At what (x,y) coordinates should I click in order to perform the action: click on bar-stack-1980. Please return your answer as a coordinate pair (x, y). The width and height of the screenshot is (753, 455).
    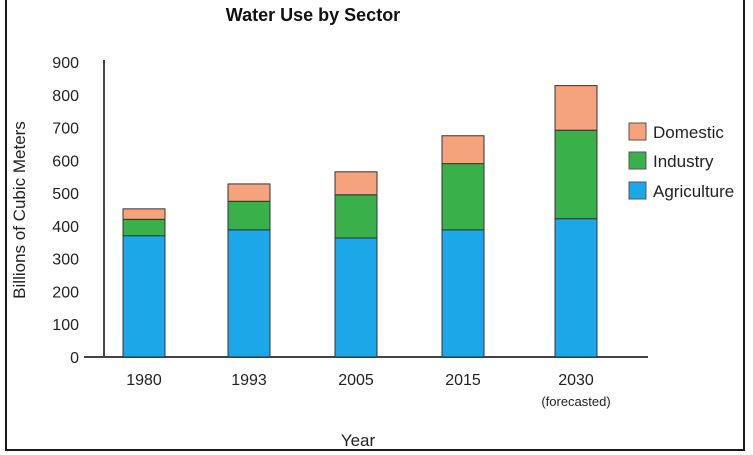
    Looking at the image, I should click on (144, 283).